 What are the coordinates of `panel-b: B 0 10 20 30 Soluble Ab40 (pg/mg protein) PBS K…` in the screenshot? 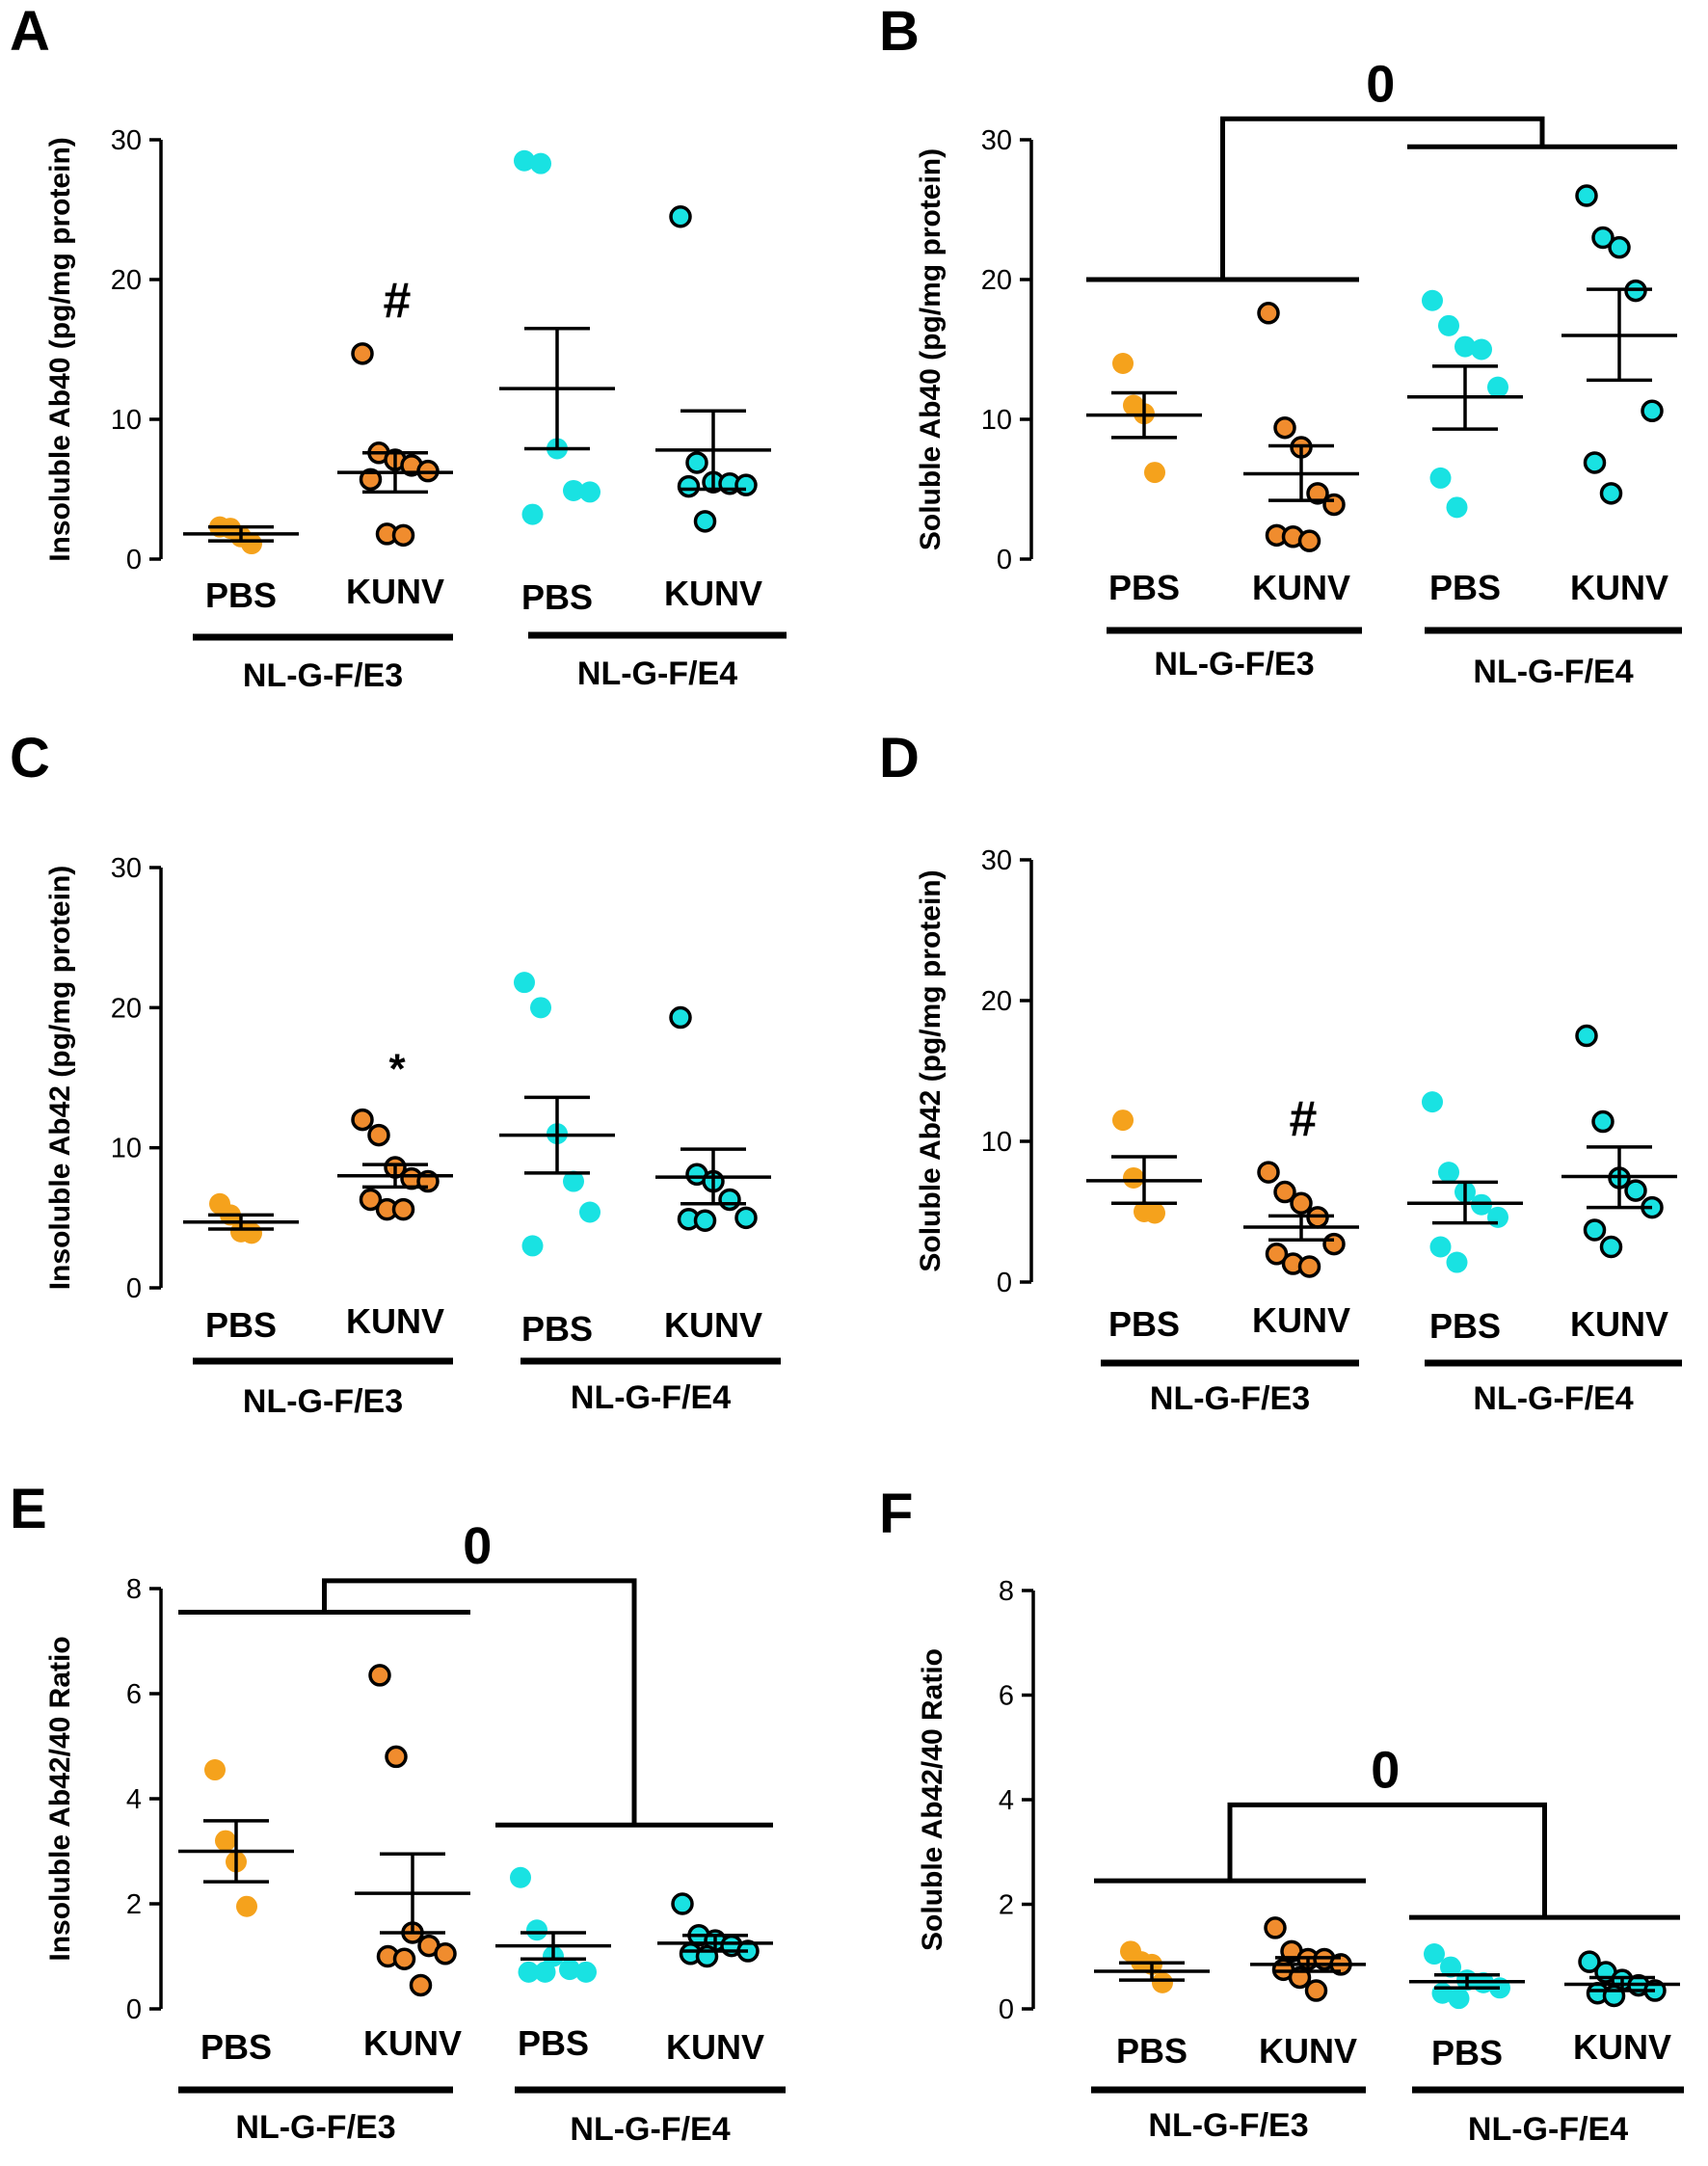 It's located at (1280, 345).